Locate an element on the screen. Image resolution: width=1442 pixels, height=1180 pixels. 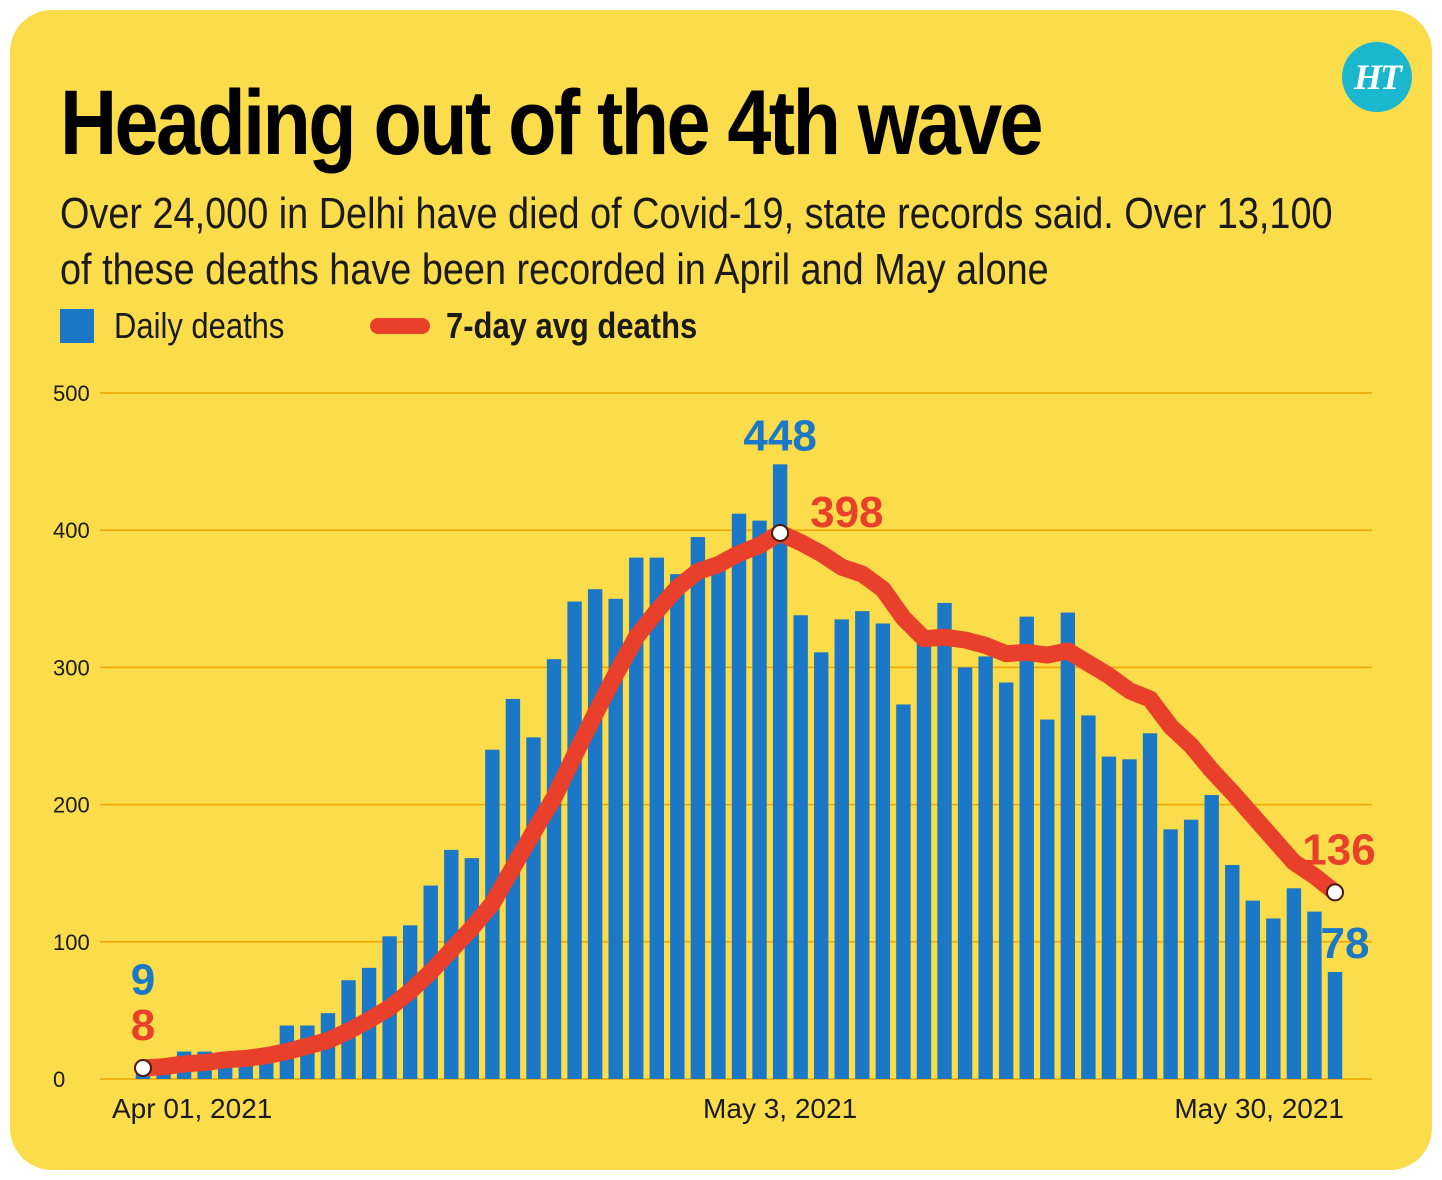
y-tick-label: 200 is located at coordinates (71, 805).